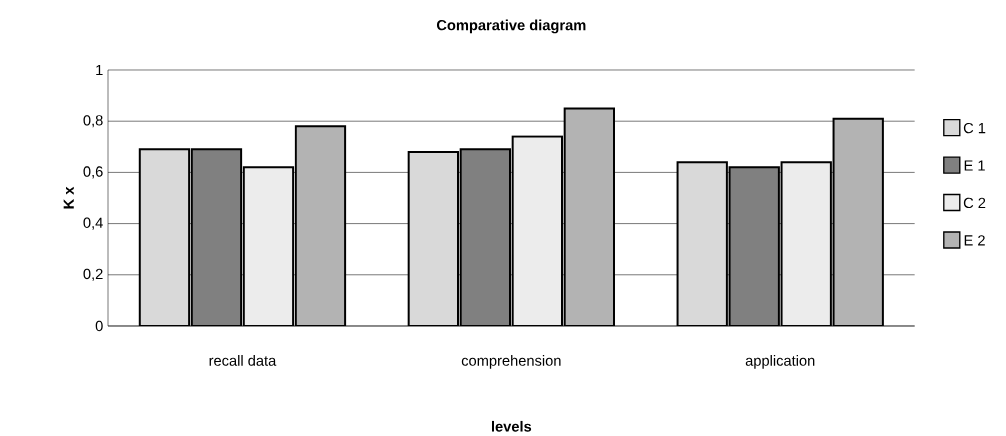 This screenshot has height=436, width=1006. I want to click on y-tick-label: 1, so click(99, 69).